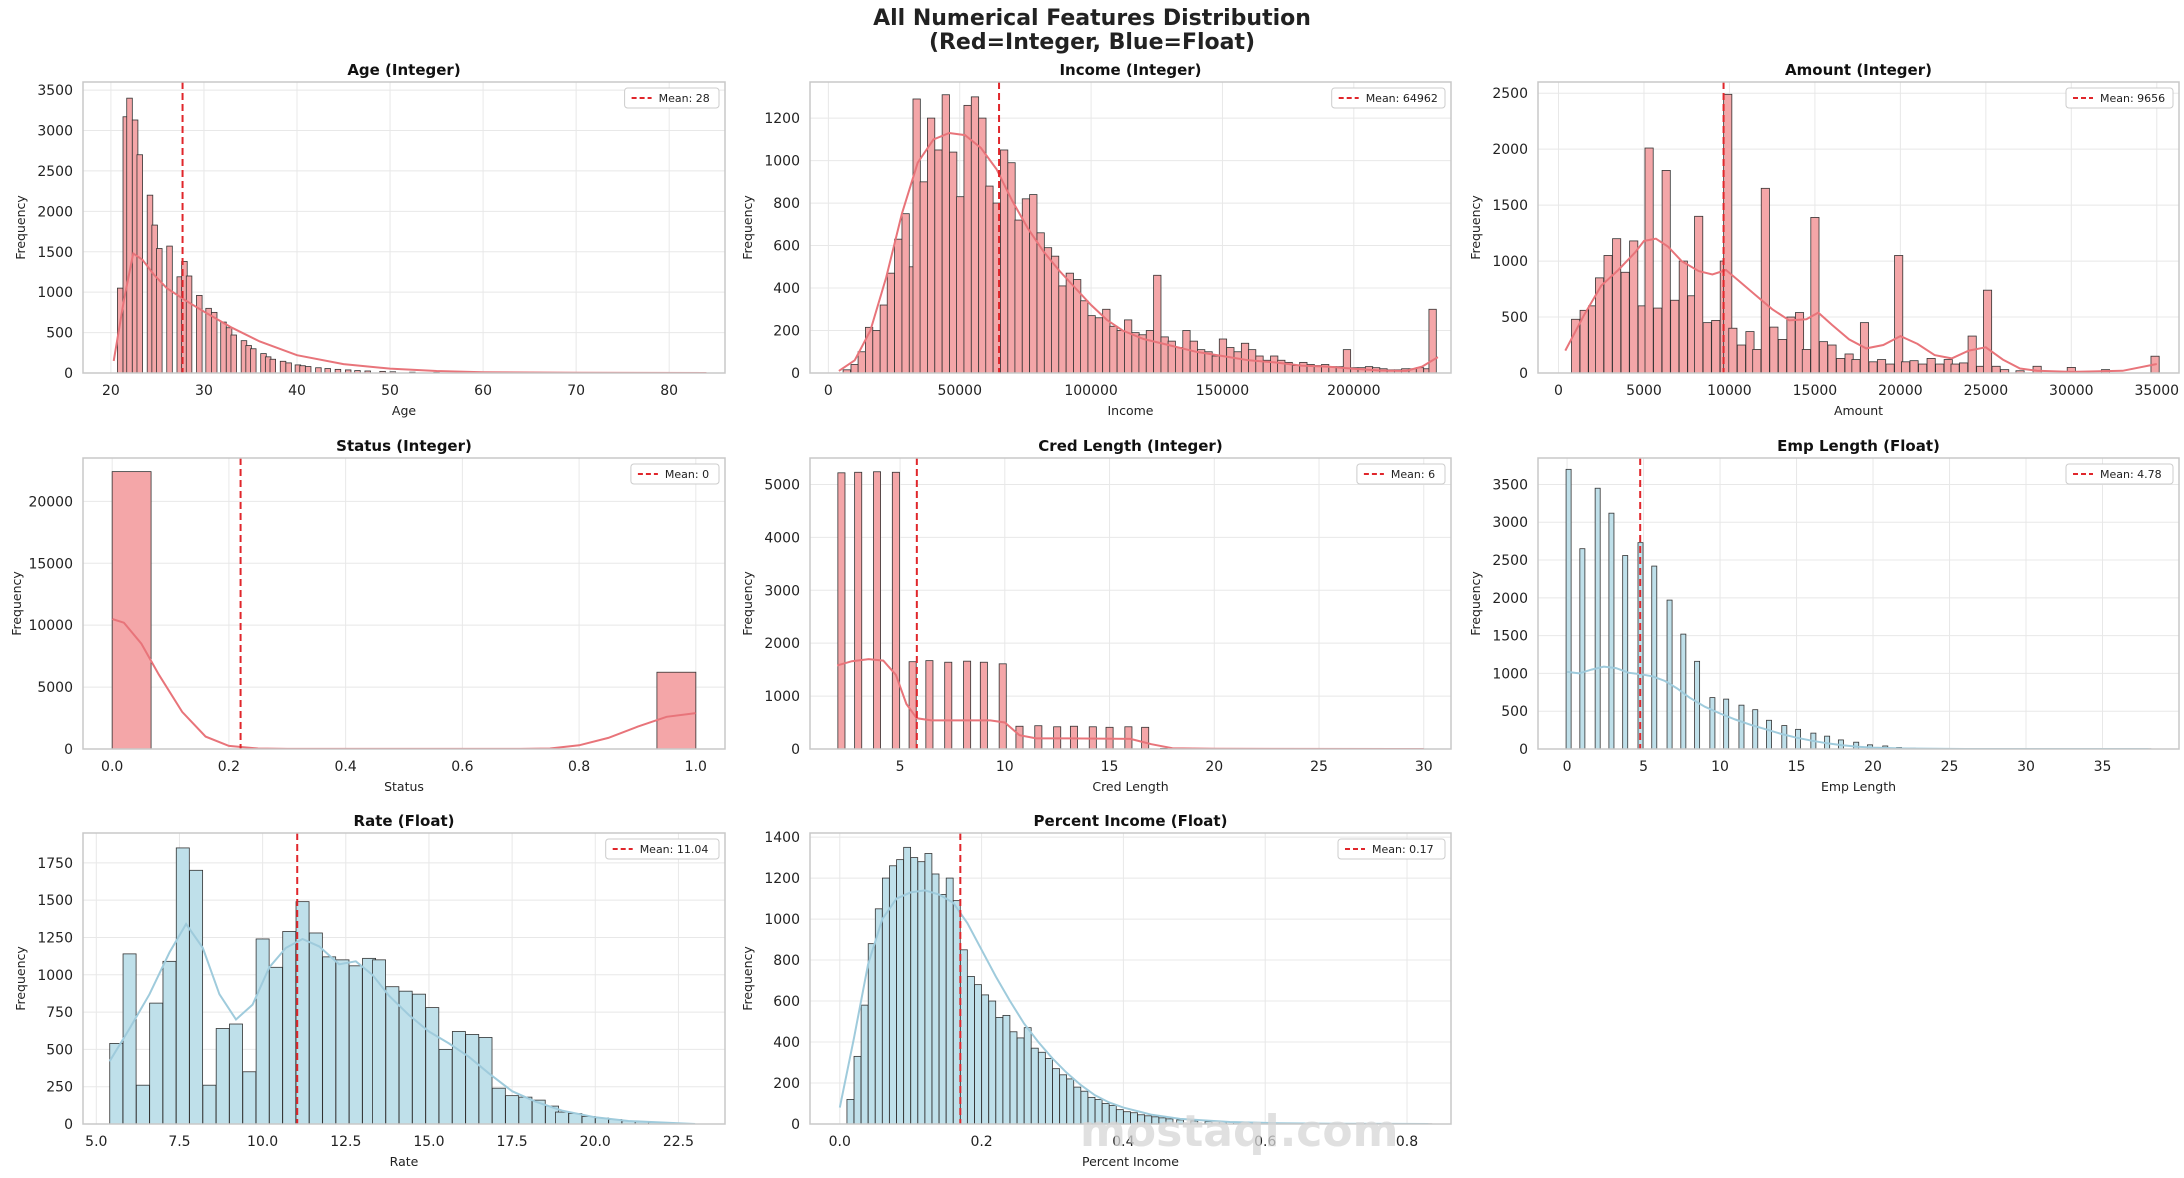  I want to click on x-tick-label: 0.8, so click(579, 767).